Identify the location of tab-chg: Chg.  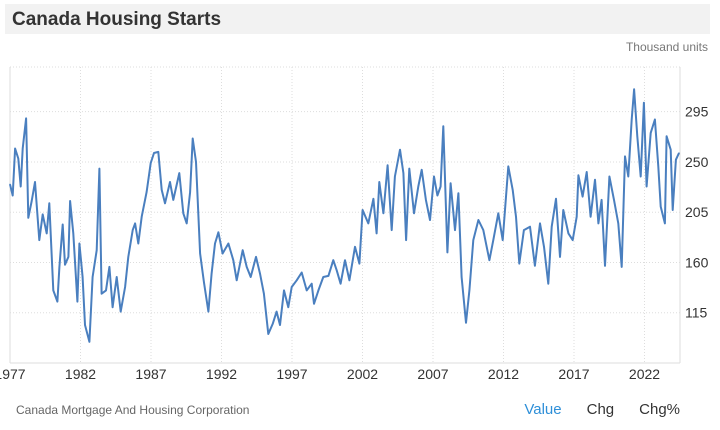
(600, 409).